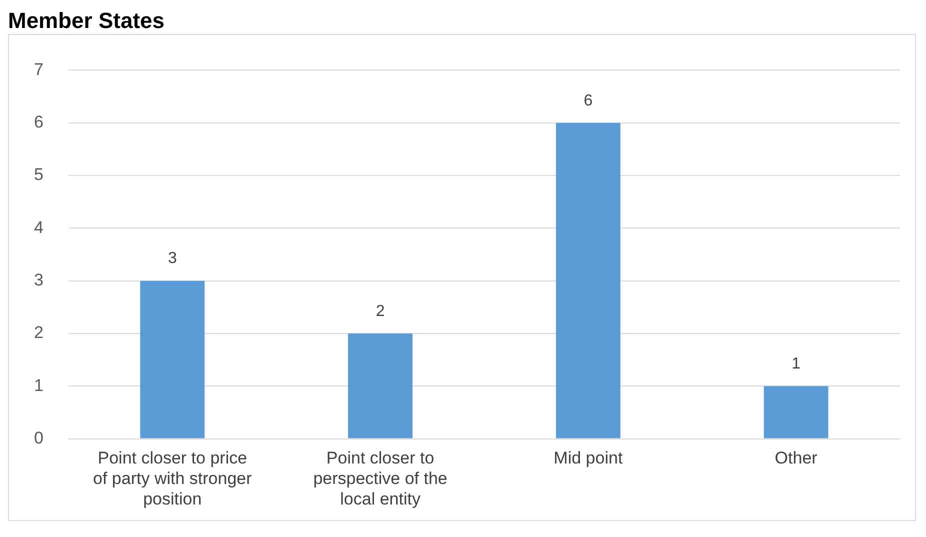  Describe the element at coordinates (39, 174) in the screenshot. I see `y-tick-label: 5` at that location.